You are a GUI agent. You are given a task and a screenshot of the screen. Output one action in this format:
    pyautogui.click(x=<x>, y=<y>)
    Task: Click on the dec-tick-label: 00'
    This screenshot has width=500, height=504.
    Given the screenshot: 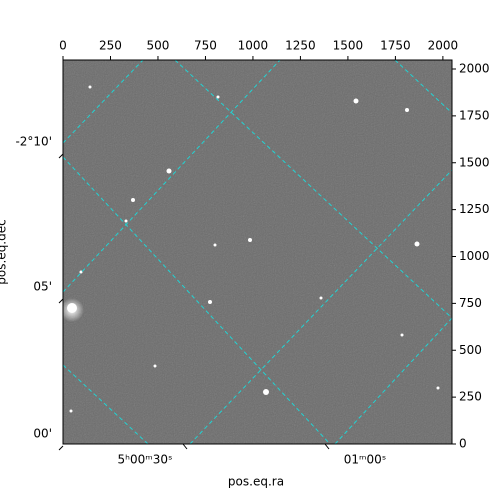 What is the action you would take?
    pyautogui.click(x=42, y=434)
    